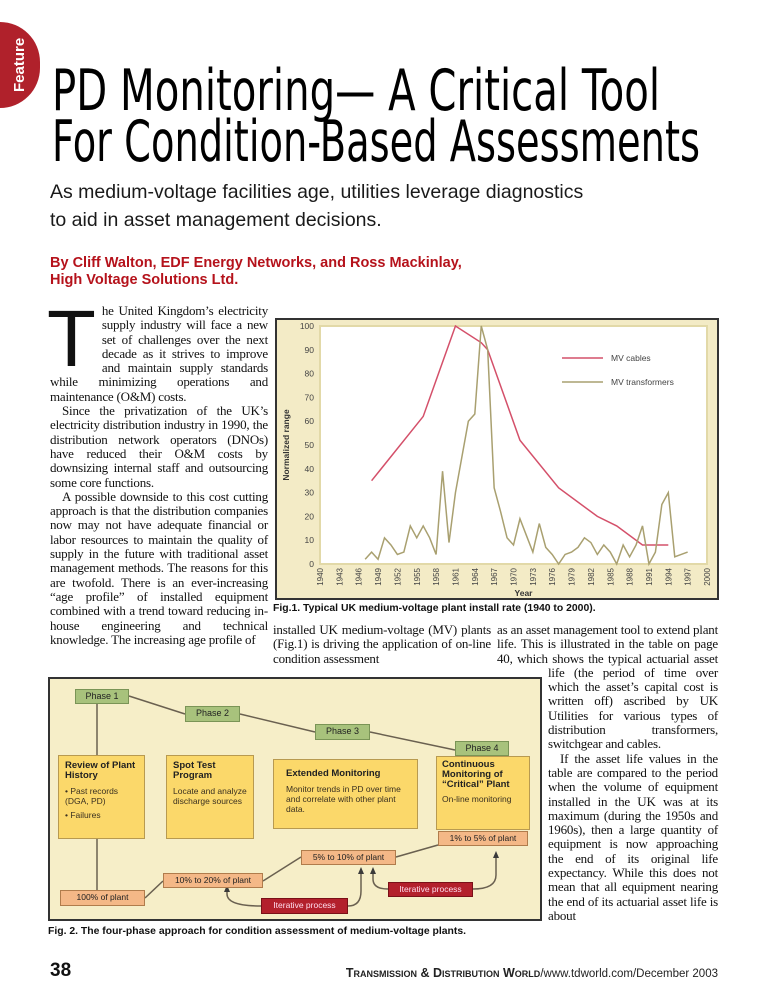 Image resolution: width=768 pixels, height=994 pixels. What do you see at coordinates (333, 773) in the screenshot?
I see `step-title: Extended Monitoring` at bounding box center [333, 773].